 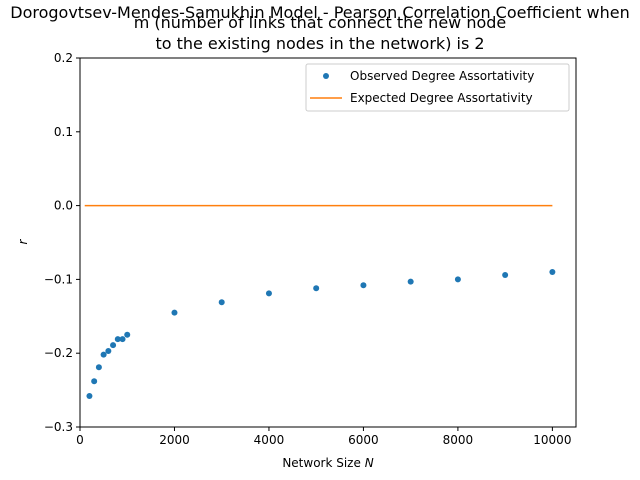 I want to click on x-axis-label-text: Network Size, so click(x=323, y=463).